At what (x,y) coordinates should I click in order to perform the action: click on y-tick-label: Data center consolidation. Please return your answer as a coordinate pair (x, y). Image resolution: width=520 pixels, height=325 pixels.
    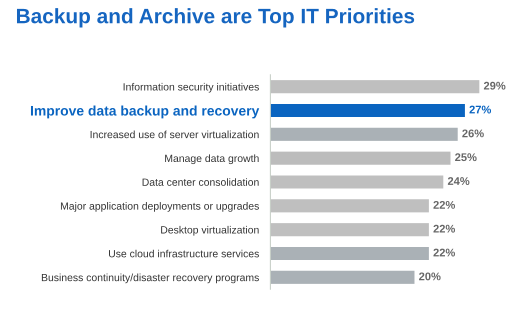
    Looking at the image, I should click on (200, 182).